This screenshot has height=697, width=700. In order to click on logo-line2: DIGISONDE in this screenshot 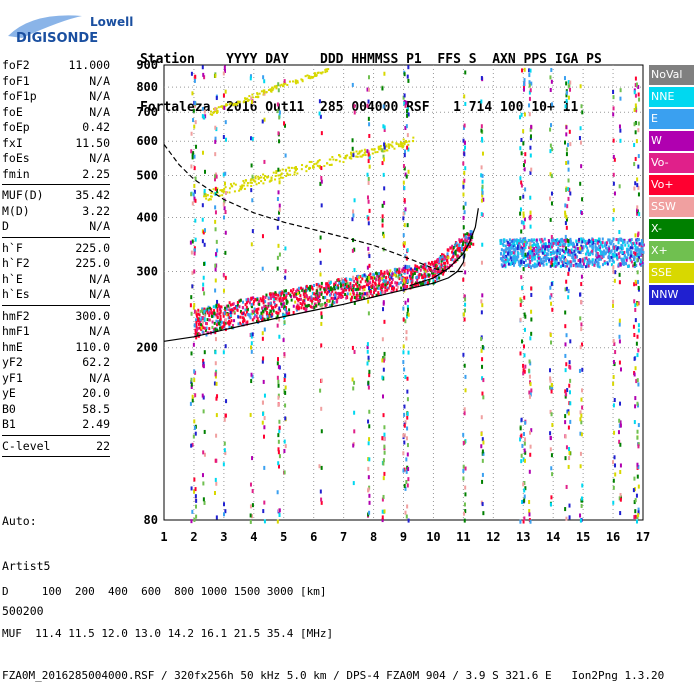, I will do `click(57, 38)`.